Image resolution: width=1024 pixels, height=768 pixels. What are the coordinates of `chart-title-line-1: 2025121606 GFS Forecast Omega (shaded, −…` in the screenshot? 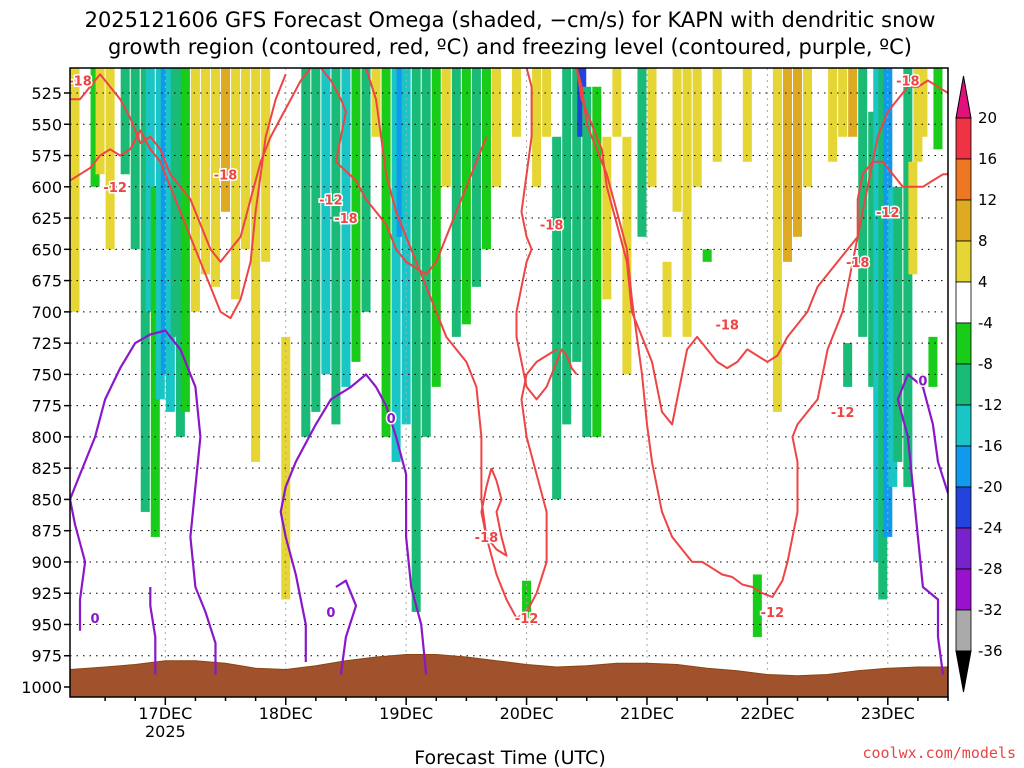 It's located at (510, 20).